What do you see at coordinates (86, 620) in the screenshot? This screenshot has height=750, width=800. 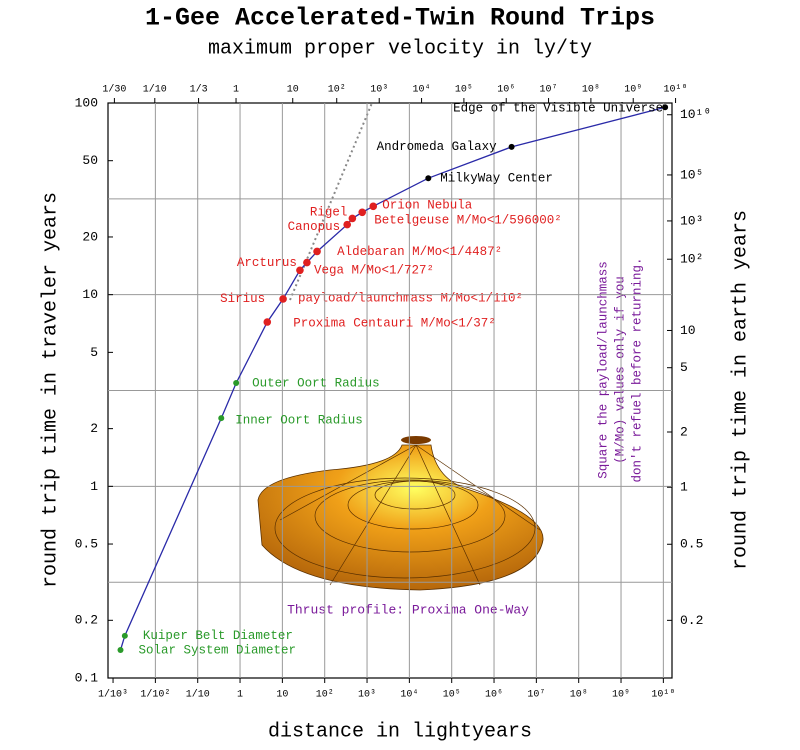 I see `y-tick-label: 0.2` at bounding box center [86, 620].